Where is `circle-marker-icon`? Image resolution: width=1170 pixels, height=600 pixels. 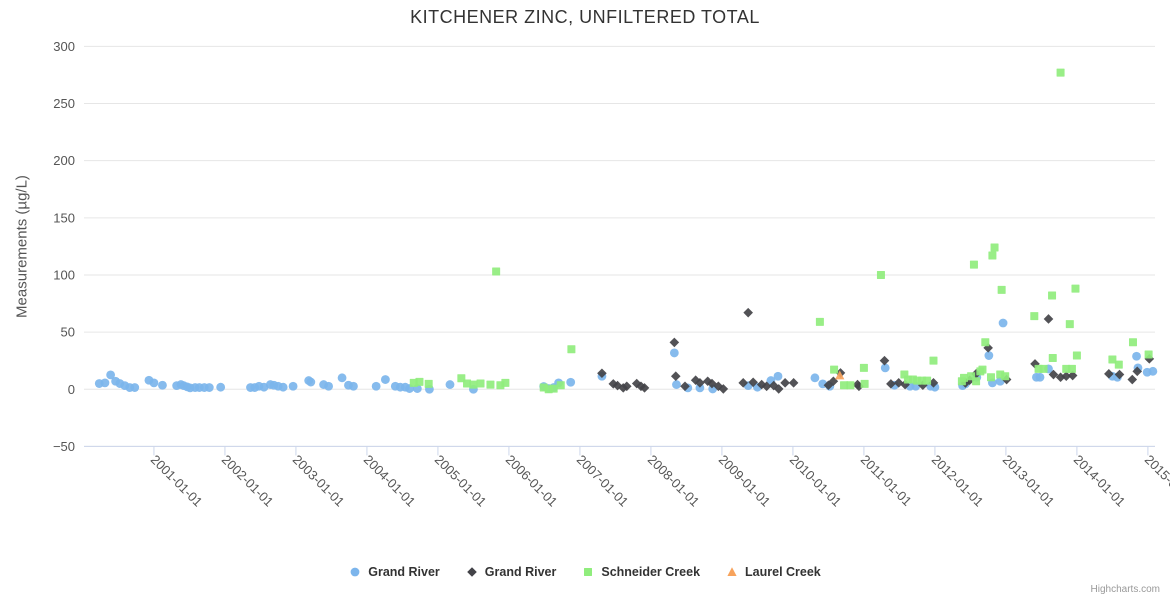 circle-marker-icon is located at coordinates (355, 572).